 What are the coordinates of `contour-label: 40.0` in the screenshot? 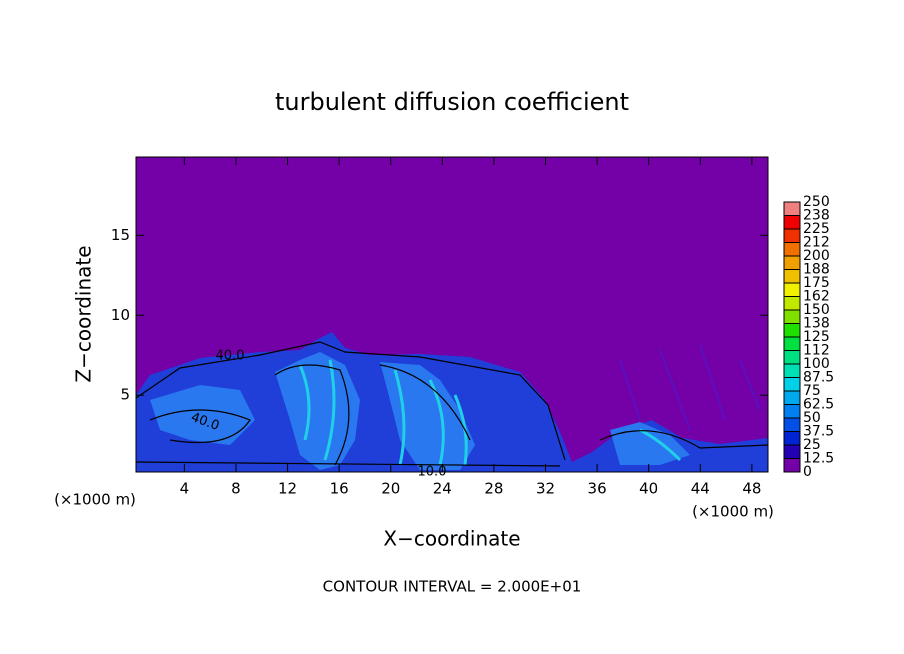 It's located at (230, 356).